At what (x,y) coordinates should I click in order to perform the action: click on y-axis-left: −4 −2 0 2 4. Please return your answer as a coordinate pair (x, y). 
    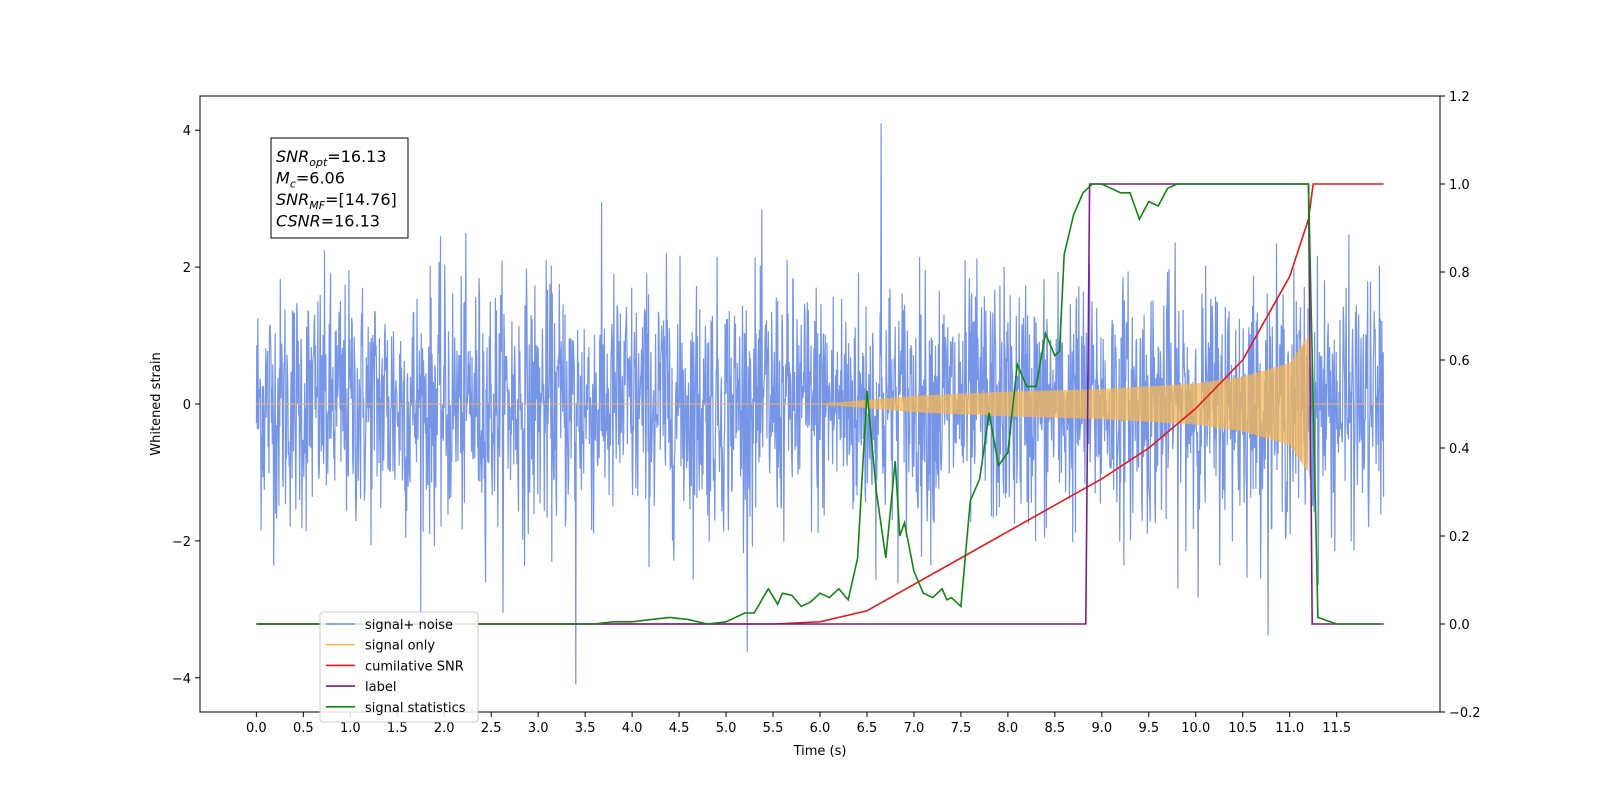
    Looking at the image, I should click on (186, 405).